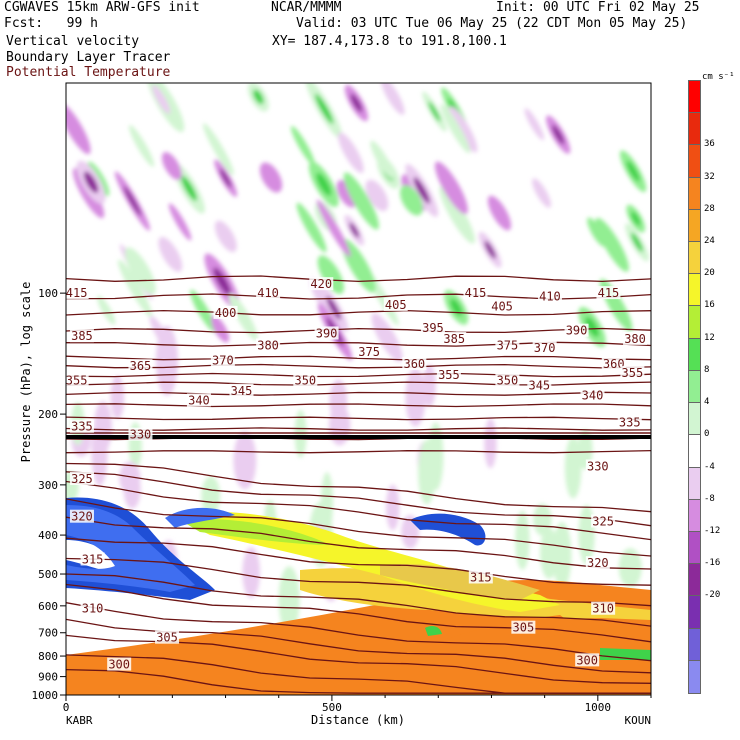 The height and width of the screenshot is (740, 740). I want to click on theta-label: 340, so click(199, 400).